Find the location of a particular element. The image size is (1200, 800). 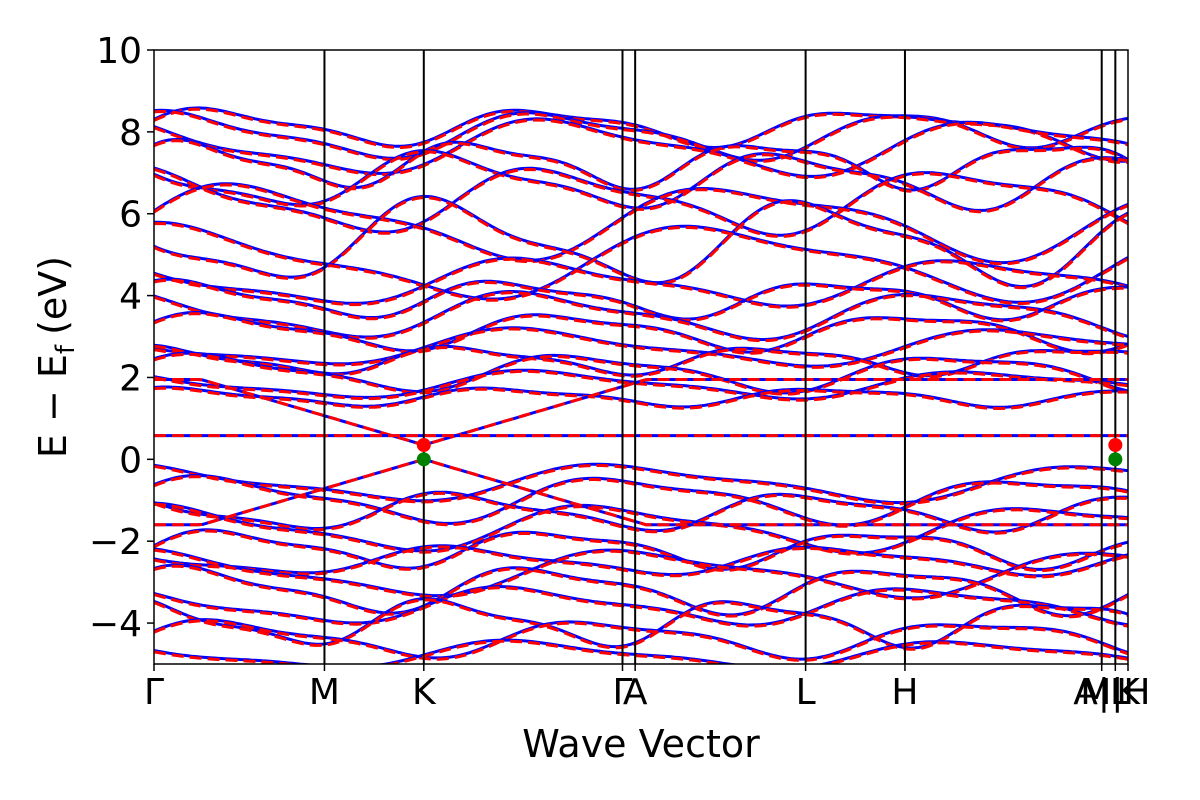

x-axis-title: Wave Vector is located at coordinates (641, 744).